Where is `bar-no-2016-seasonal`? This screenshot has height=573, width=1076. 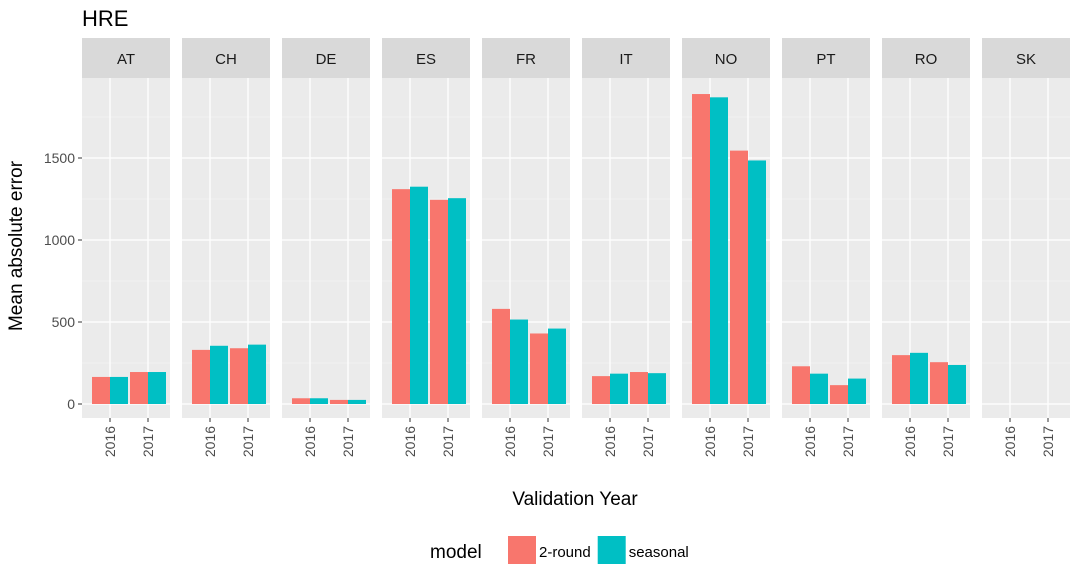
bar-no-2016-seasonal is located at coordinates (719, 250).